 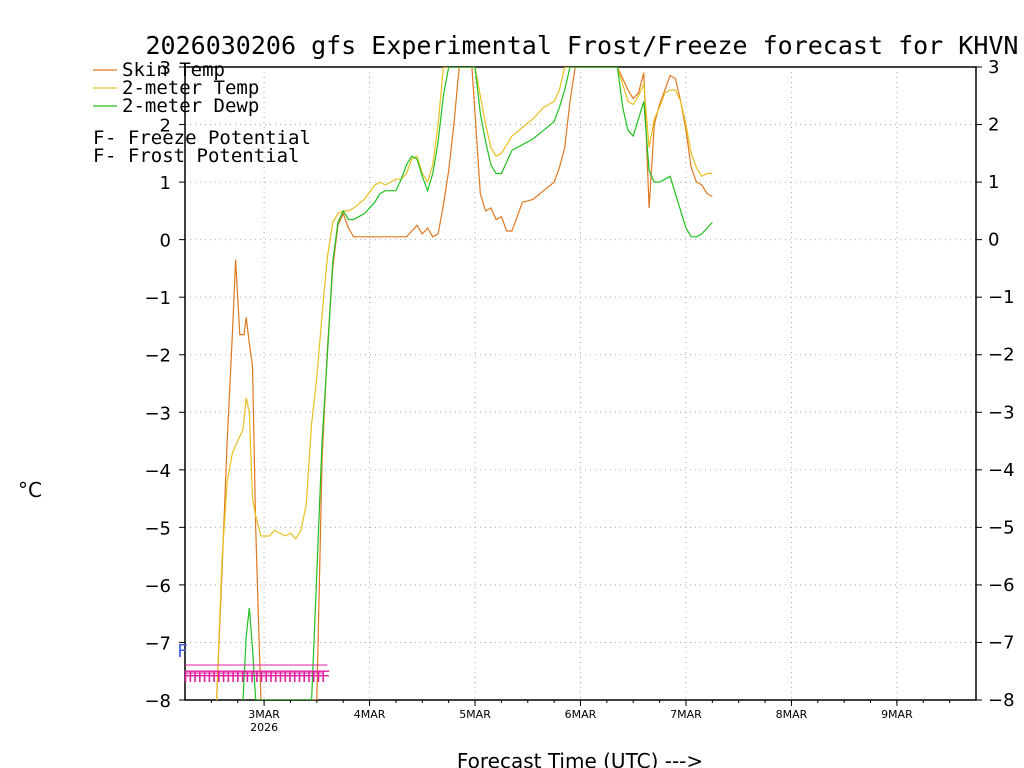 I want to click on x-tick-label: 7MAR, so click(x=686, y=714).